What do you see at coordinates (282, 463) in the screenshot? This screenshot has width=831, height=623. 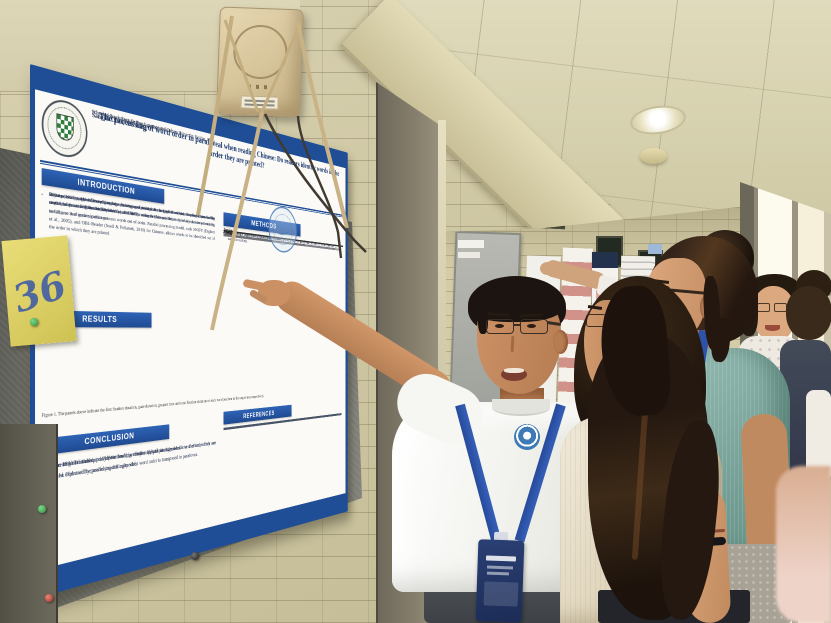 I see `references-body` at bounding box center [282, 463].